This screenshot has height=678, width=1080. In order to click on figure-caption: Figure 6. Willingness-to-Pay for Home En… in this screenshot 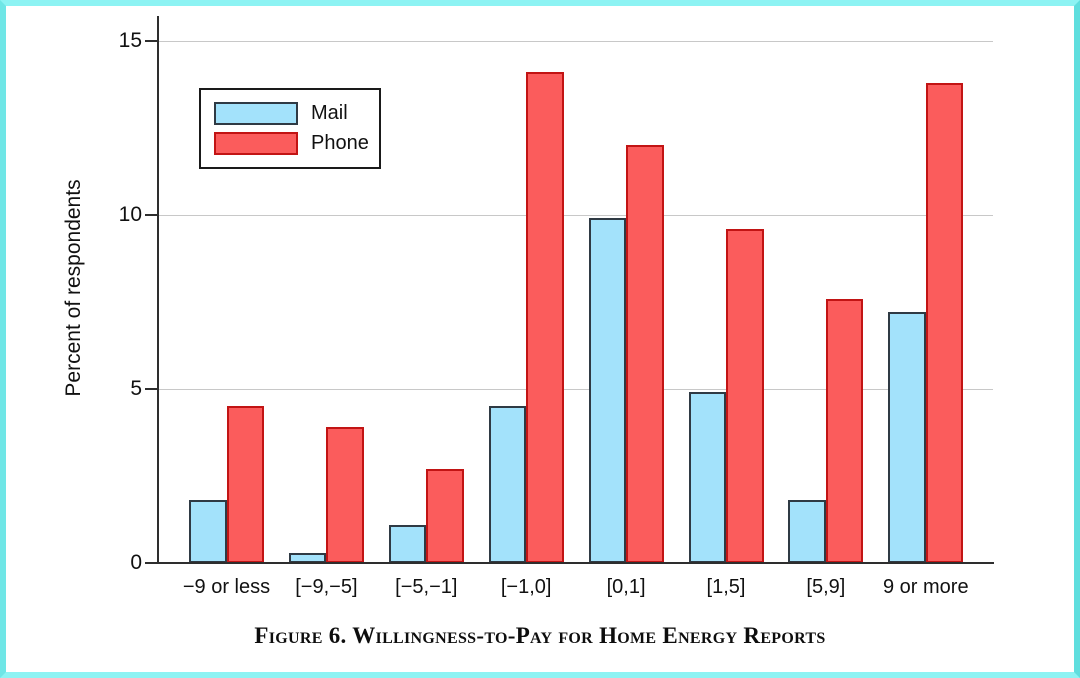, I will do `click(540, 635)`.